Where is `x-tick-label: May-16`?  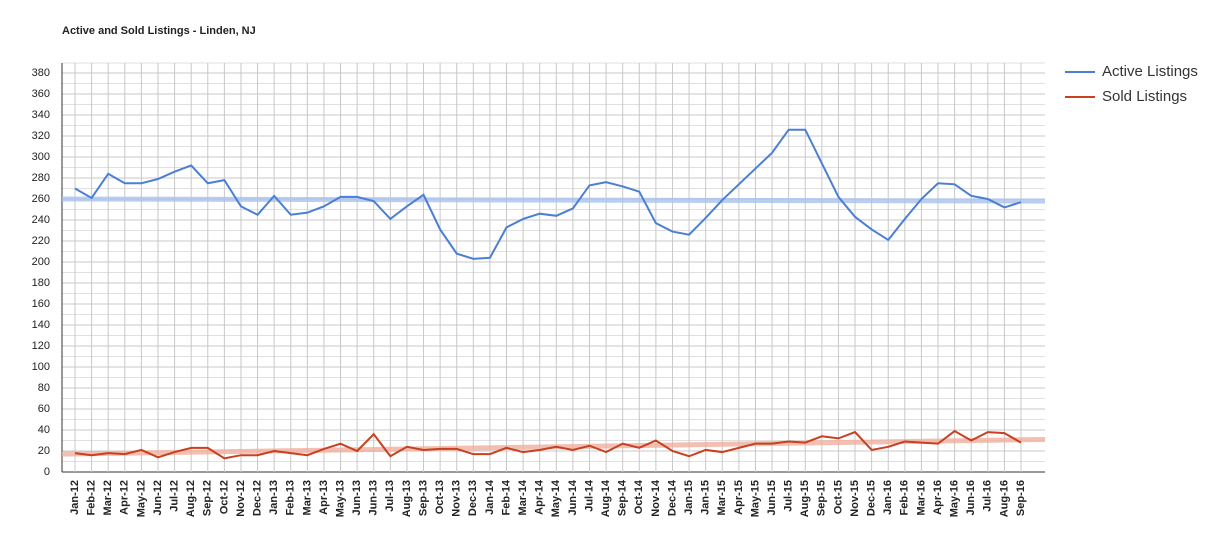 x-tick-label: May-16 is located at coordinates (955, 498).